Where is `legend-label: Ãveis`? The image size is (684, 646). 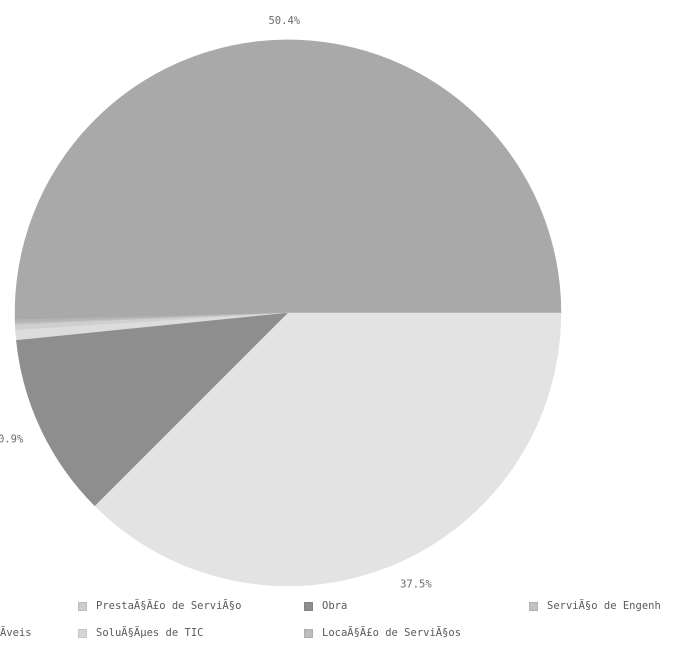
legend-label: Ãveis is located at coordinates (16, 633).